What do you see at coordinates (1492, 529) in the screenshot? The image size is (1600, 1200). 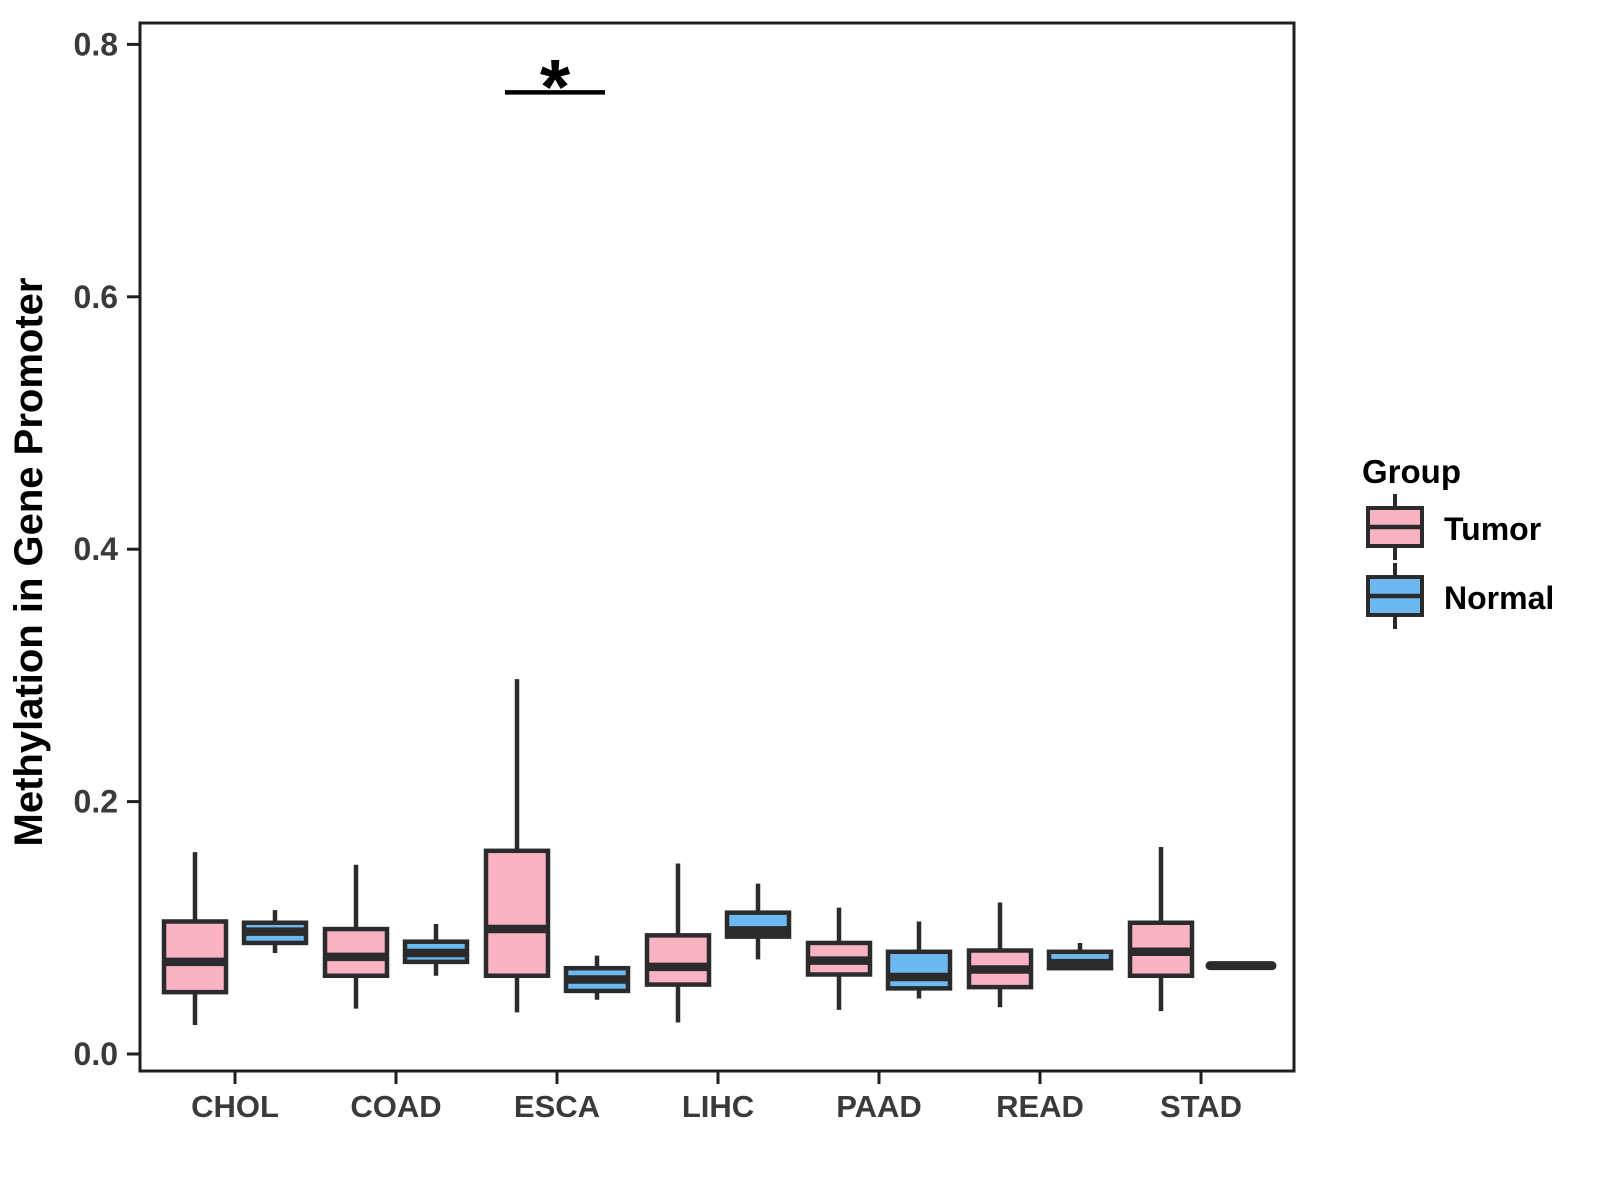 I see `legend-label-tumor: Tumor` at bounding box center [1492, 529].